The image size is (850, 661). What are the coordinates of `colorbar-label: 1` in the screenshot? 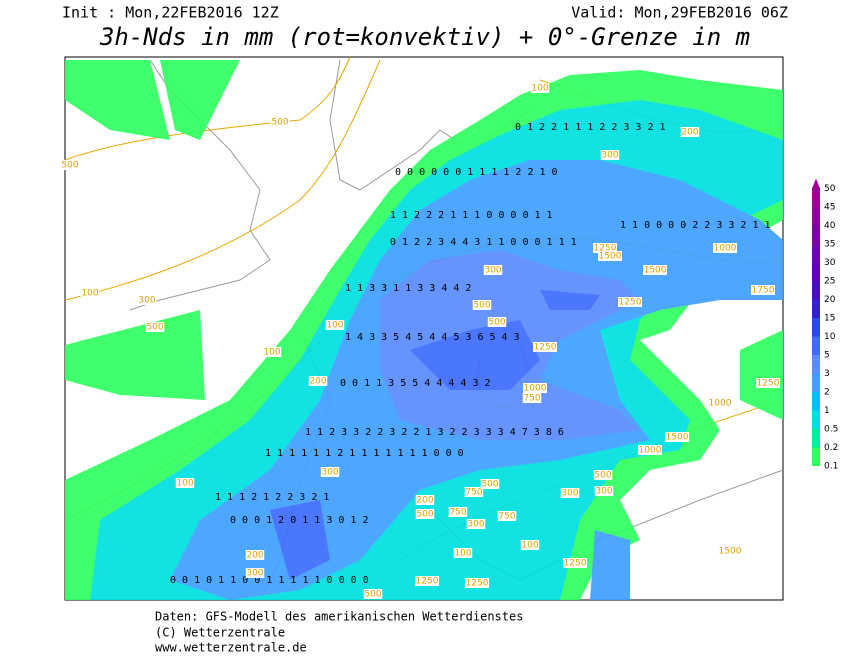 It's located at (827, 411).